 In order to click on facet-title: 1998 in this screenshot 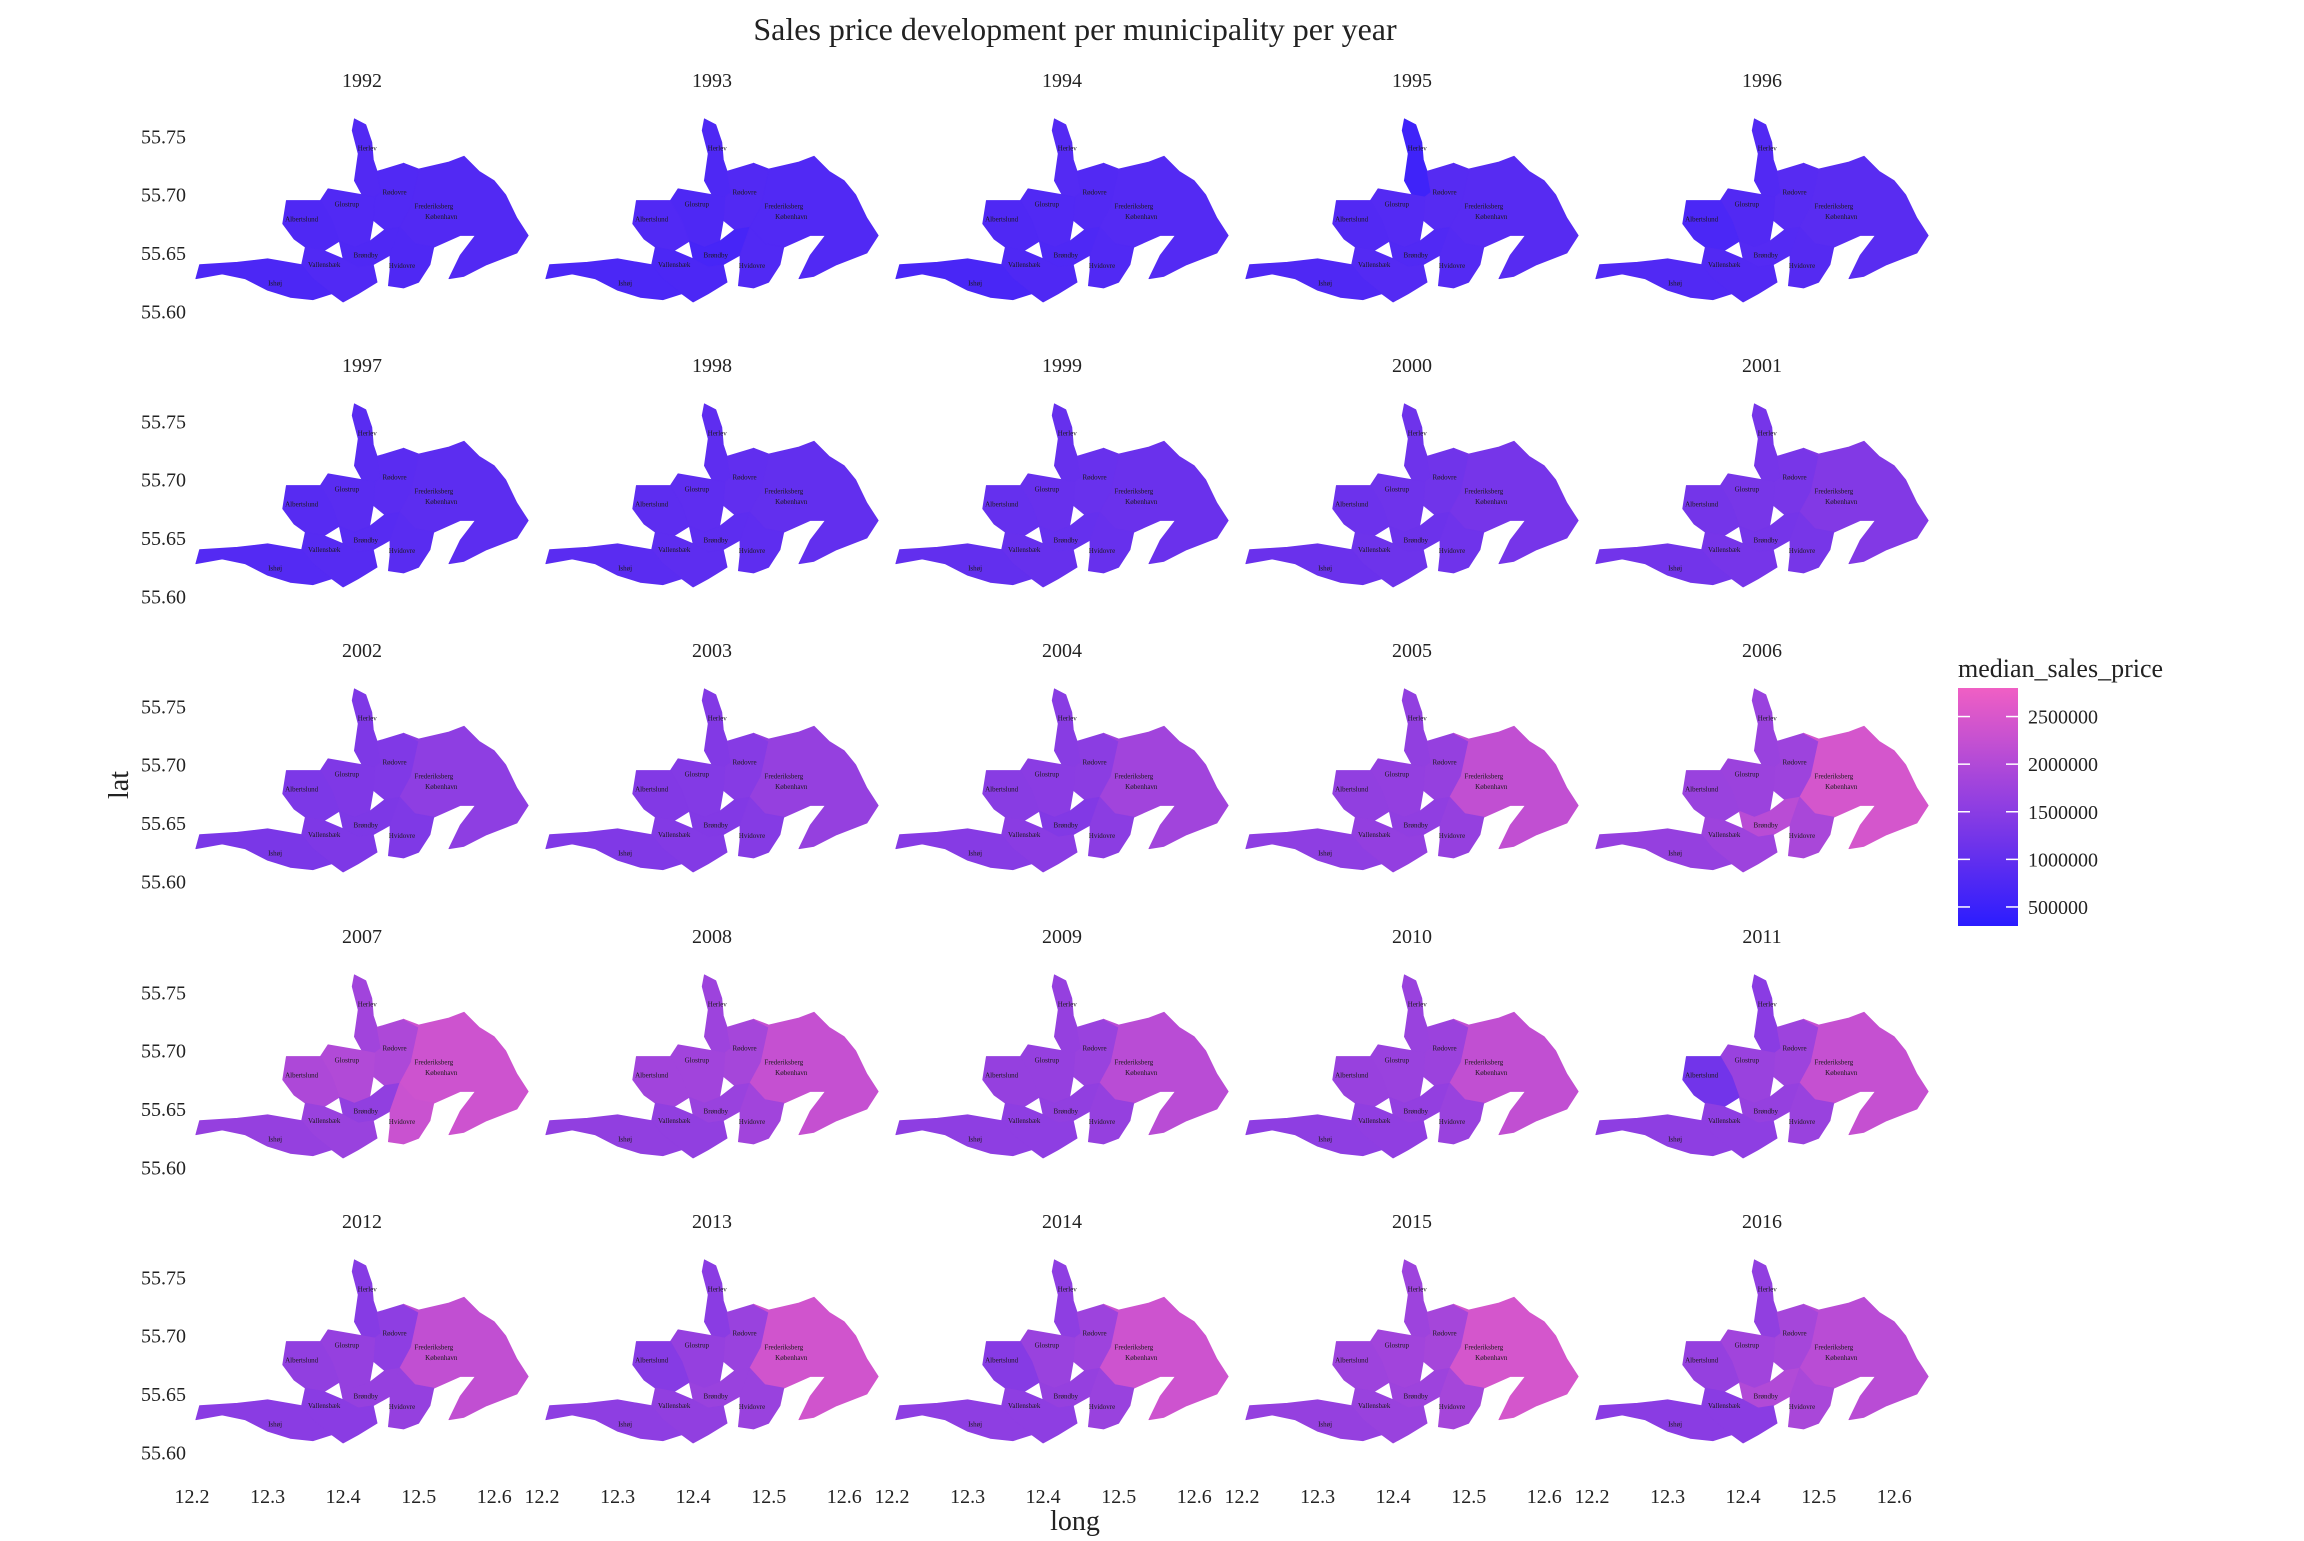, I will do `click(712, 366)`.